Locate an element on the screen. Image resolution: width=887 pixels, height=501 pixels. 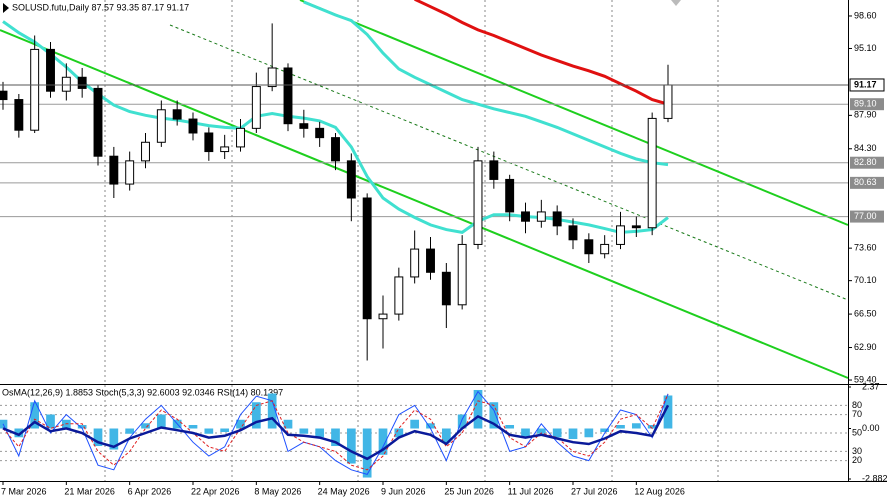
x-tick-label: 7 Mar 2026 is located at coordinates (24, 491).